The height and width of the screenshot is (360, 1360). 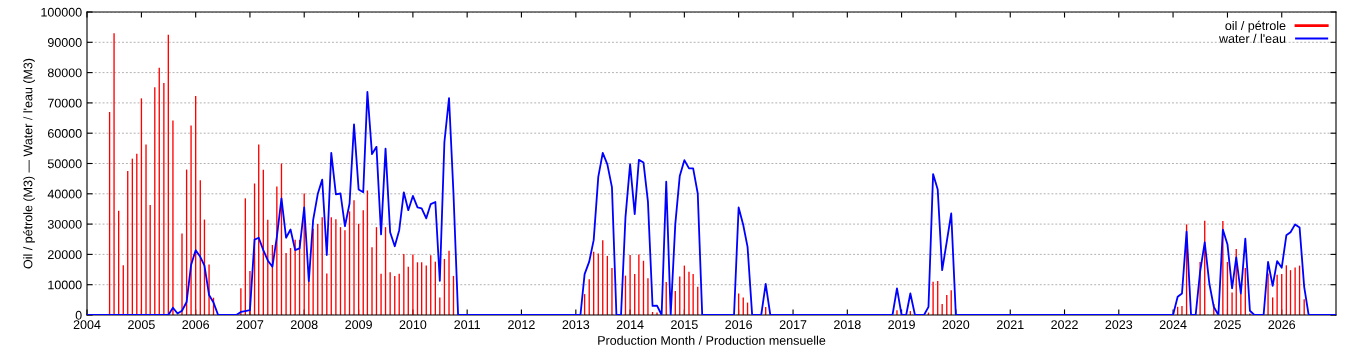 What do you see at coordinates (956, 325) in the screenshot?
I see `x-tick-label: 2020` at bounding box center [956, 325].